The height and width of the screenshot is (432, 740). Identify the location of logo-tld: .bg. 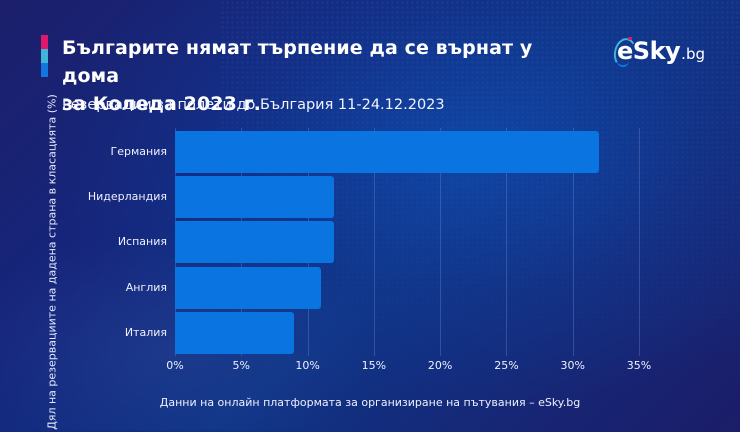
(693, 54).